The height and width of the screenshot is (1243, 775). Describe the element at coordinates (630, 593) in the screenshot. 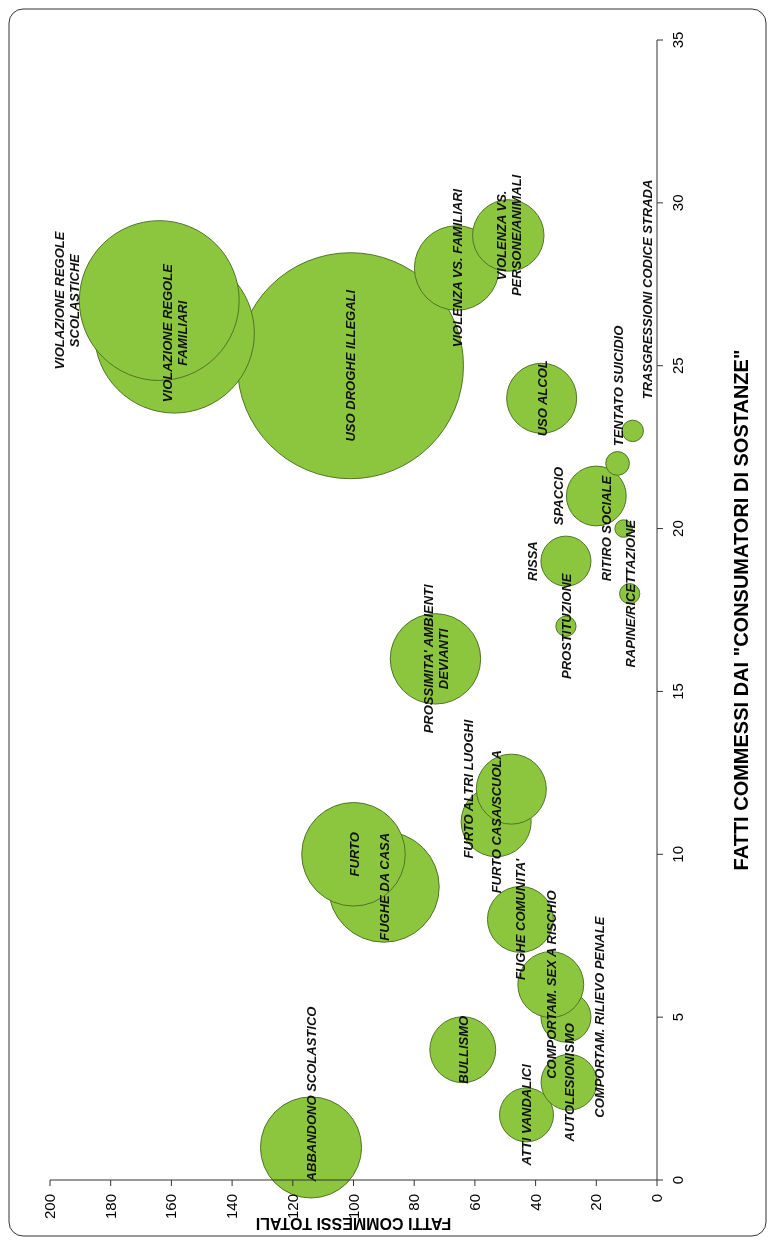

I see `data-label: RAPINE/RICETTAZIONE` at that location.